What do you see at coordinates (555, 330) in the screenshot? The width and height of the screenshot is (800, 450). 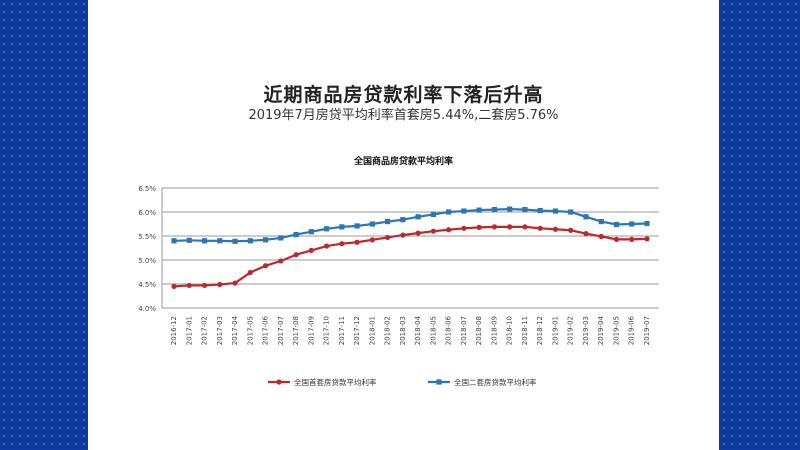 I see `x-tick-label: 2019-01` at bounding box center [555, 330].